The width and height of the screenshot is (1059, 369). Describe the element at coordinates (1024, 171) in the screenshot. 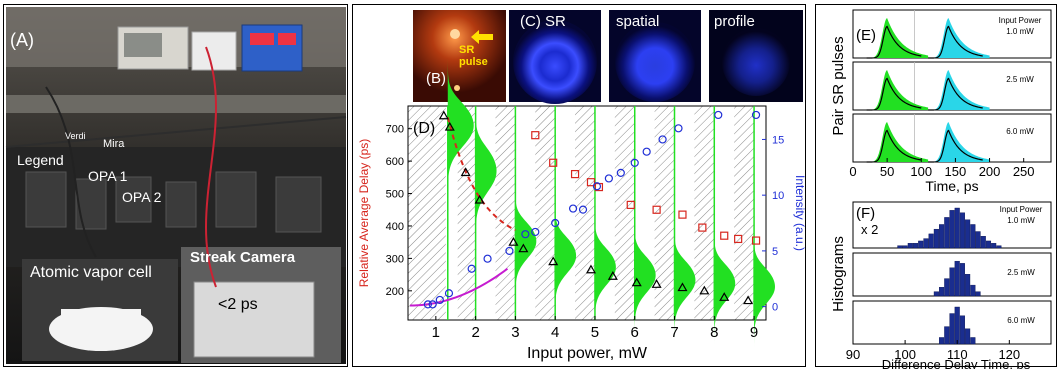

I see `x-tick-label: 250` at that location.